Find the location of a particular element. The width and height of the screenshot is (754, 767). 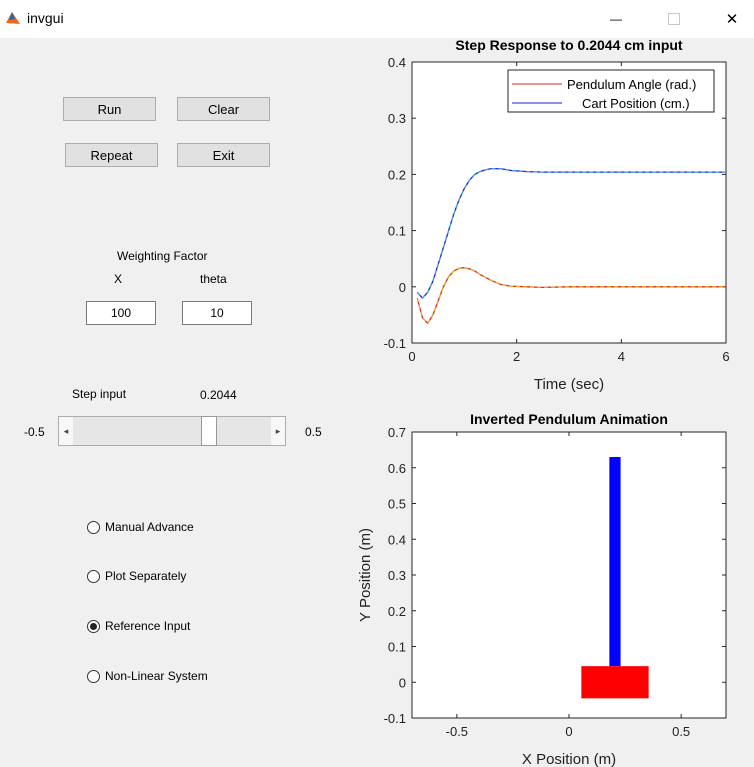

x-tick-label: 2 is located at coordinates (516, 356).